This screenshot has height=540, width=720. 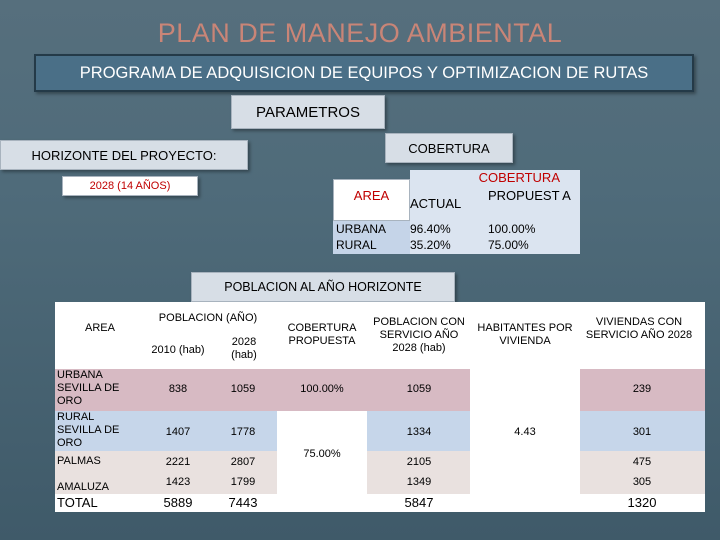 I want to click on cobertura-actual-value: 35.20%, so click(x=449, y=246).